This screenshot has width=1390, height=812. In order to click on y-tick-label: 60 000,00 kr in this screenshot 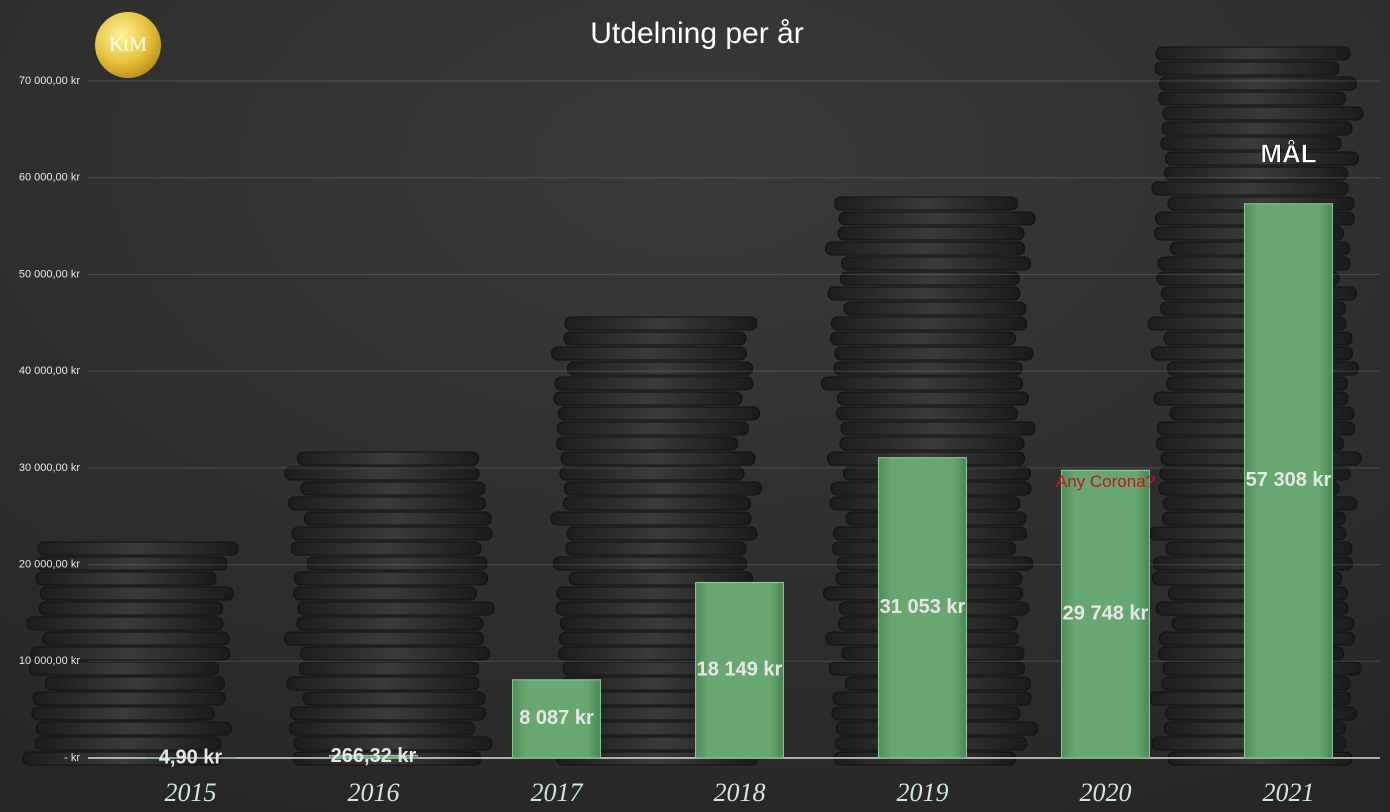, I will do `click(49, 178)`.